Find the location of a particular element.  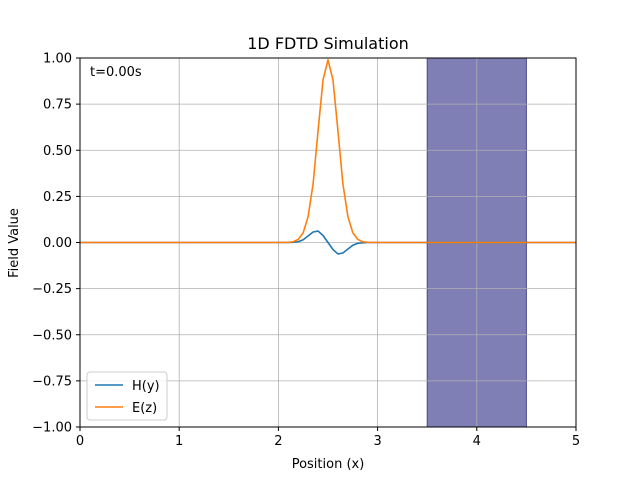

y-tick-label: 1.00 is located at coordinates (57, 59).